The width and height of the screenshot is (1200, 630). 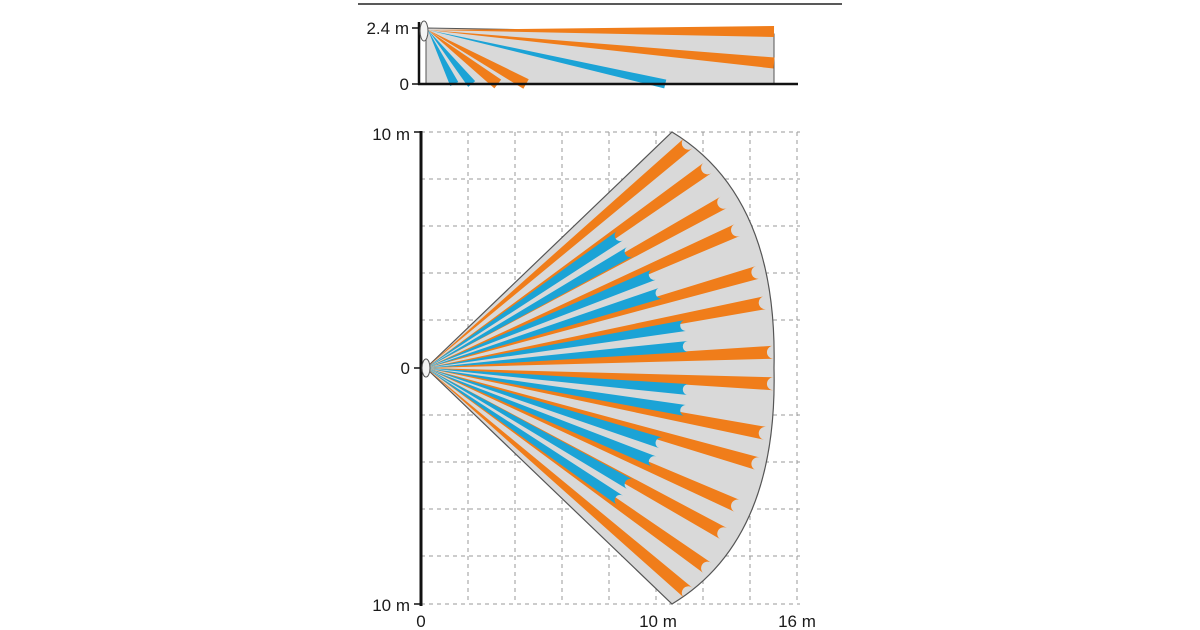 I want to click on side-view-beams, so click(x=601, y=57).